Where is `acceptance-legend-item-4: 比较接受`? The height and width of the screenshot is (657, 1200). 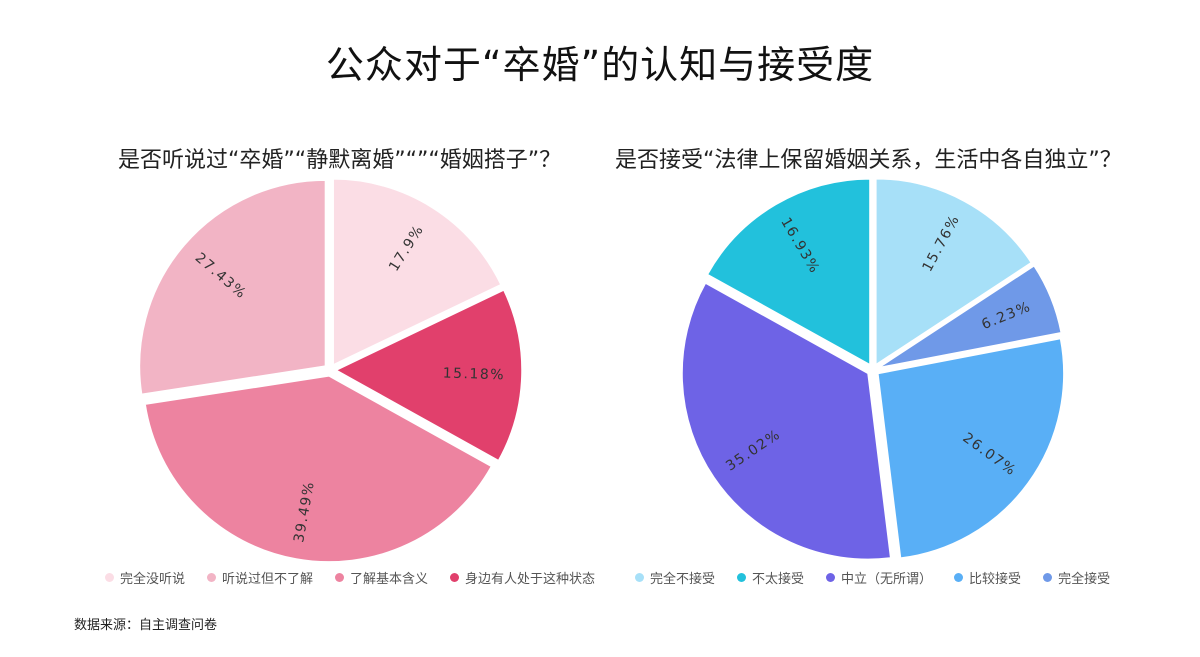
acceptance-legend-item-4: 比较接受 is located at coordinates (987, 577).